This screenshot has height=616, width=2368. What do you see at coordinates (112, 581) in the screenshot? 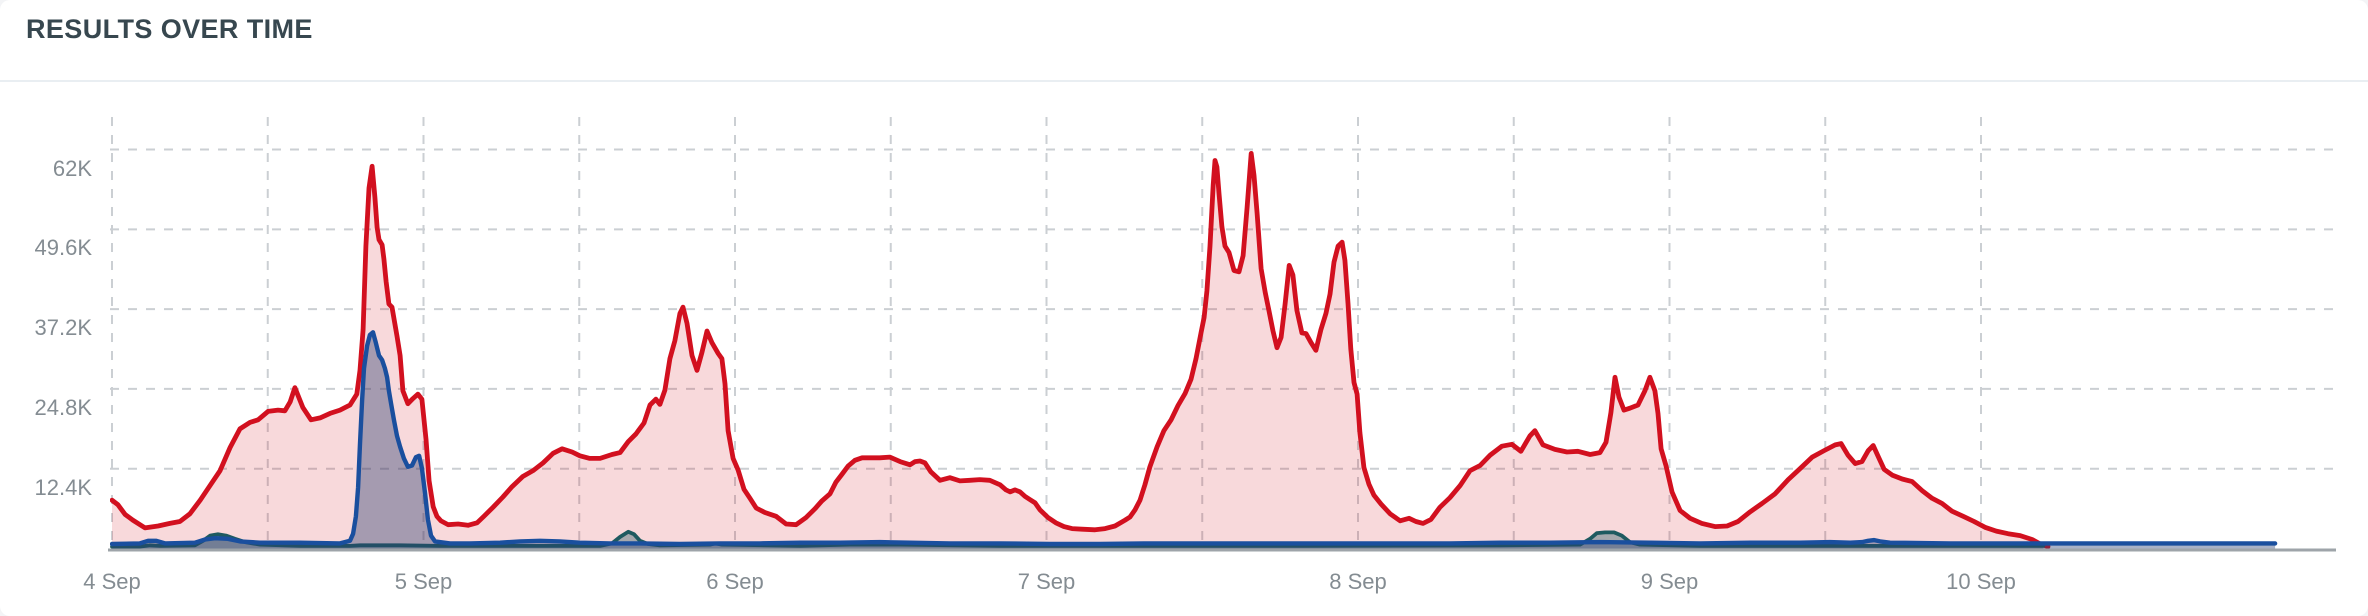
I see `x-axis-tick-label: 4 Sep` at bounding box center [112, 581].